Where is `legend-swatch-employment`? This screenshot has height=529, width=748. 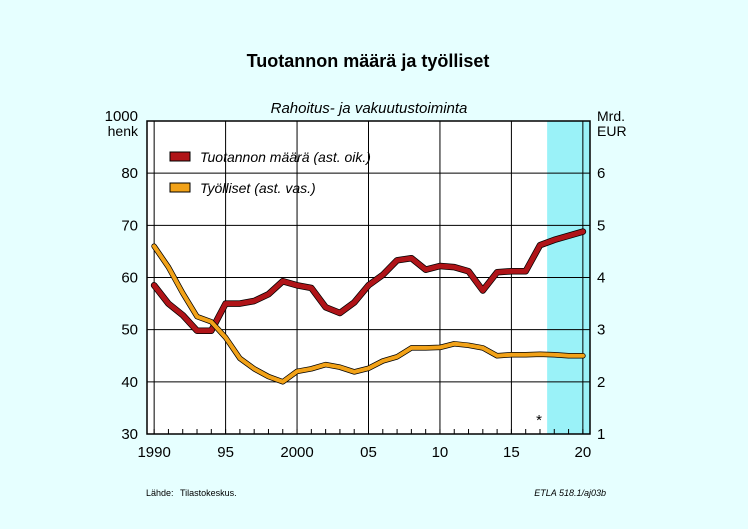
legend-swatch-employment is located at coordinates (180, 187).